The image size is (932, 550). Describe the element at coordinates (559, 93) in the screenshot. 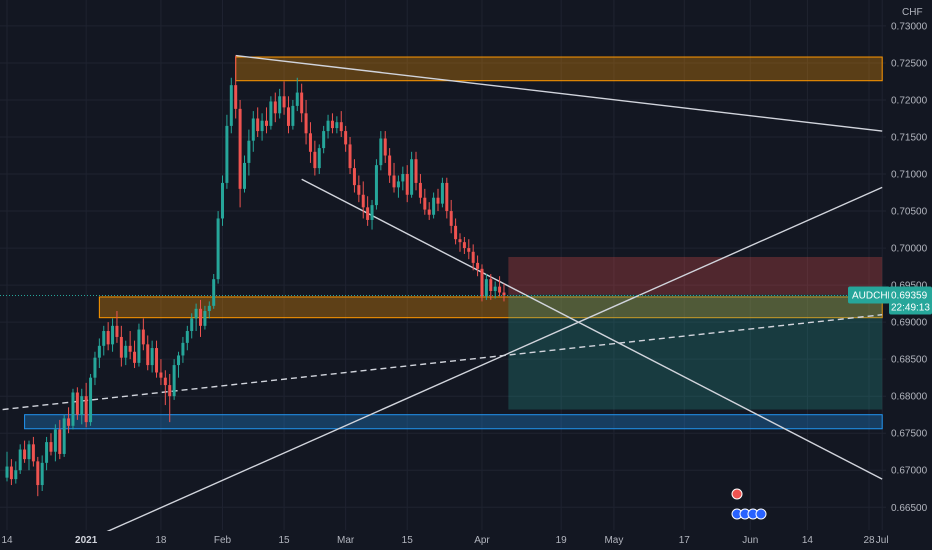

I see `descending-trendline-upper` at that location.